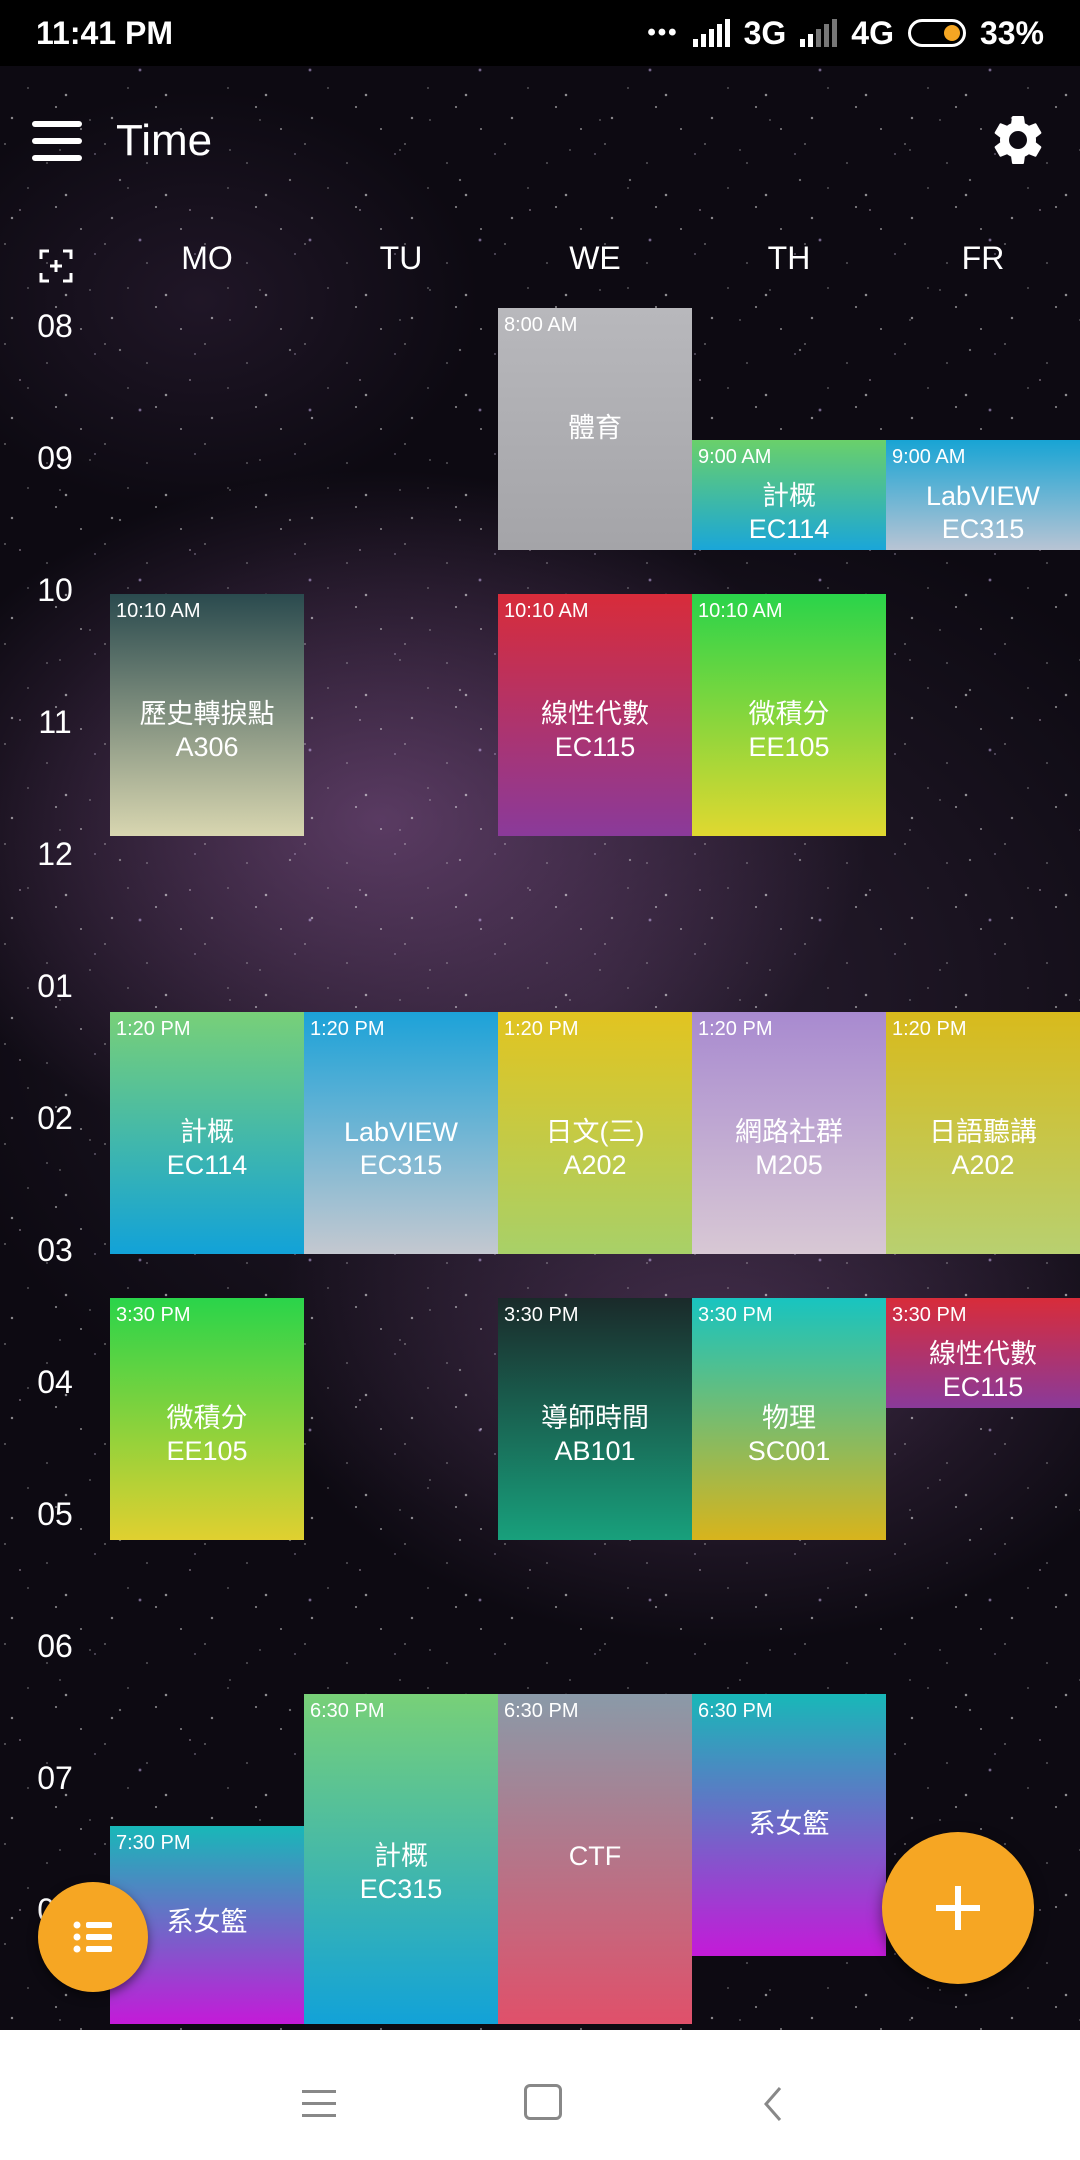  Describe the element at coordinates (55, 590) in the screenshot. I see `hour-label: 10` at that location.